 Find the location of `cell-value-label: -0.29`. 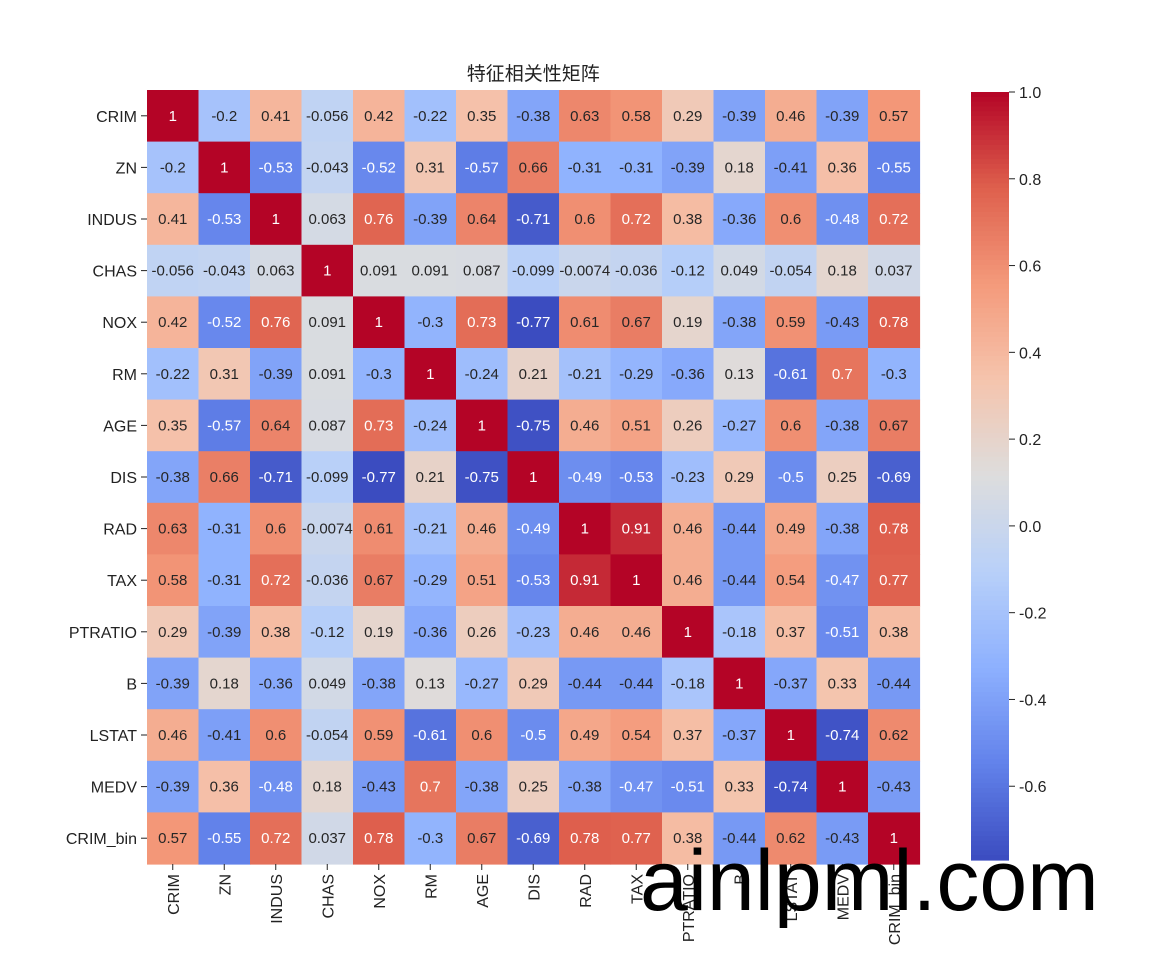

cell-value-label: -0.29 is located at coordinates (636, 374).